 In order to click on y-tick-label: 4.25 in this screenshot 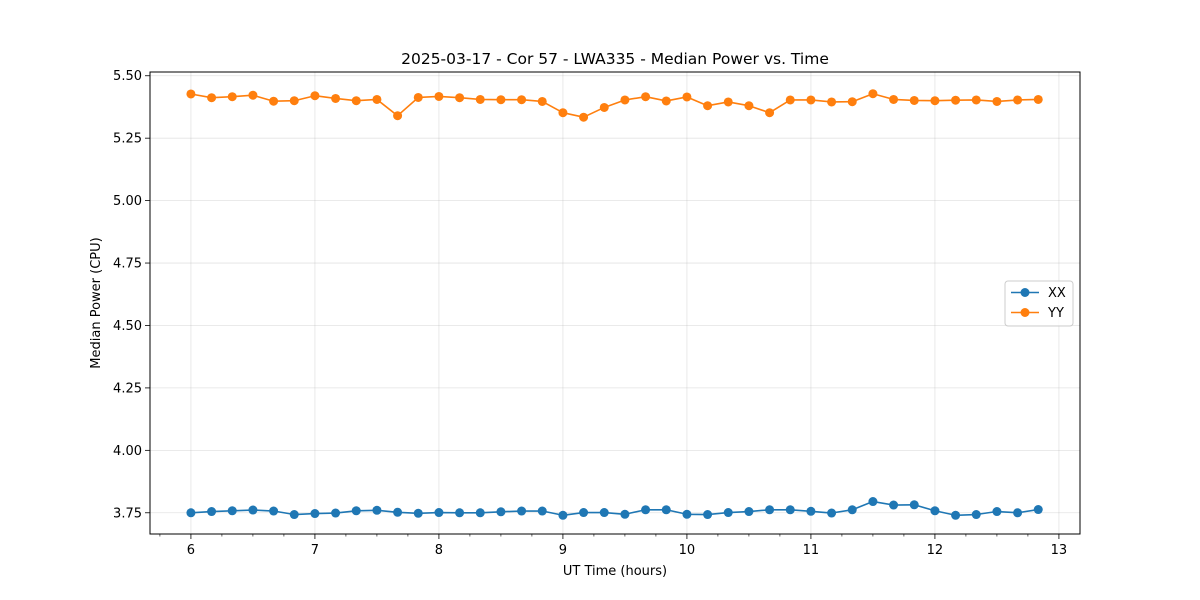, I will do `click(127, 388)`.